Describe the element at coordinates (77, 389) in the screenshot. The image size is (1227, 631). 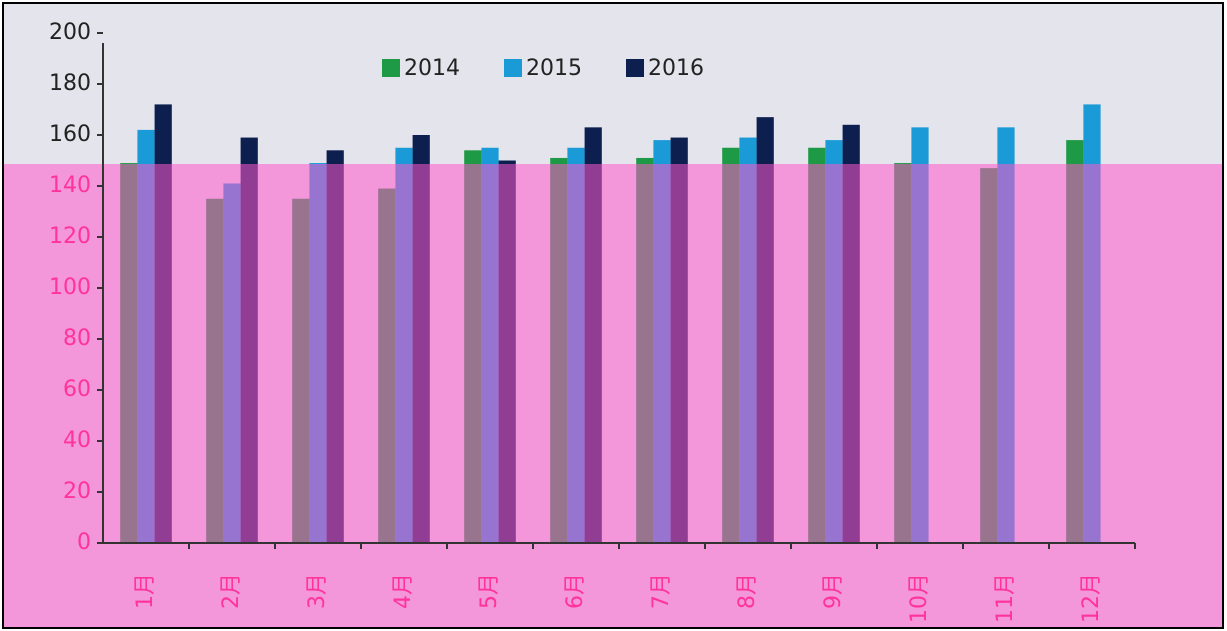
I see `y-tick-label: 60` at that location.